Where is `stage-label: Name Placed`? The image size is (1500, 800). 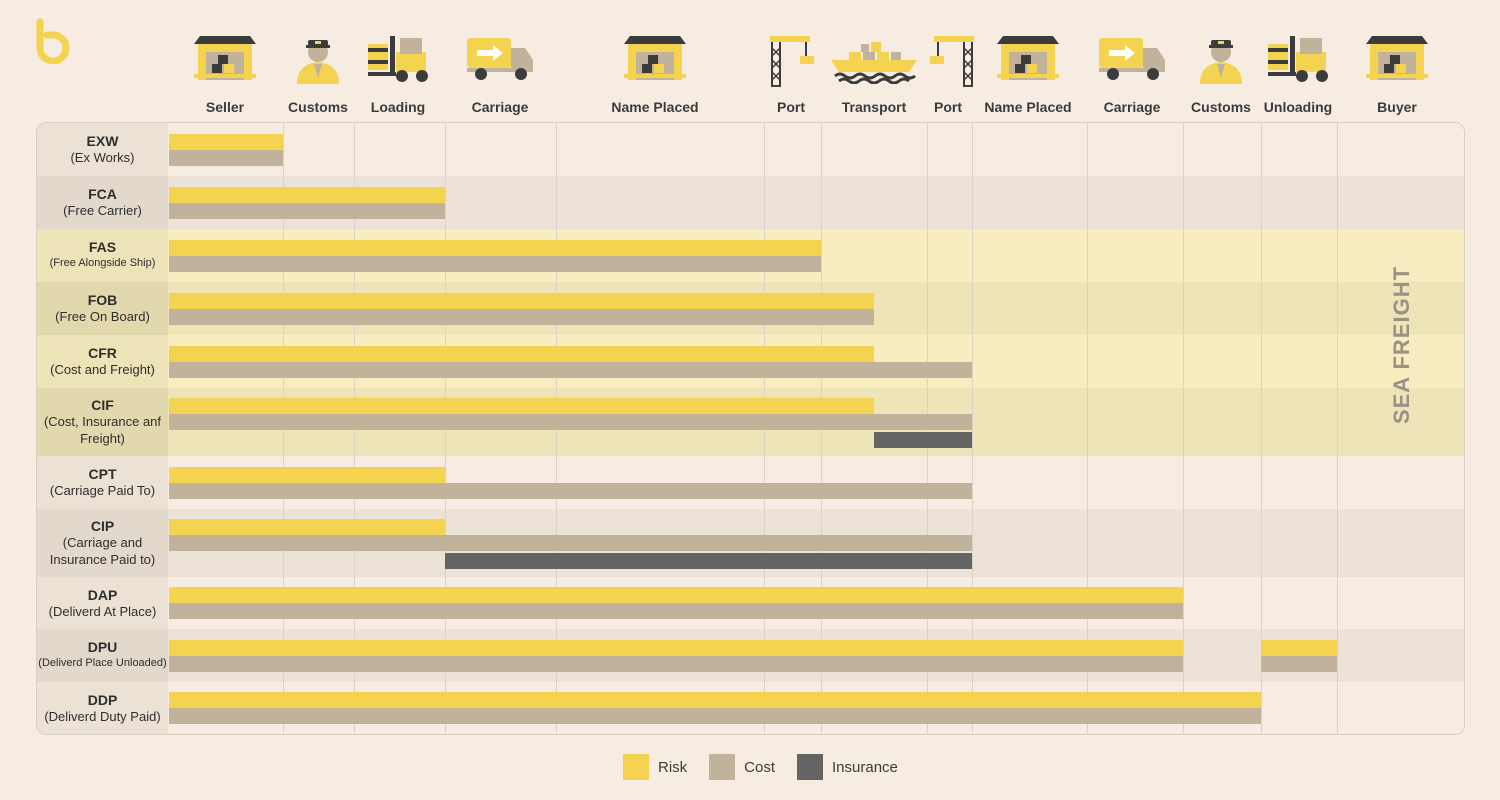 stage-label: Name Placed is located at coordinates (655, 107).